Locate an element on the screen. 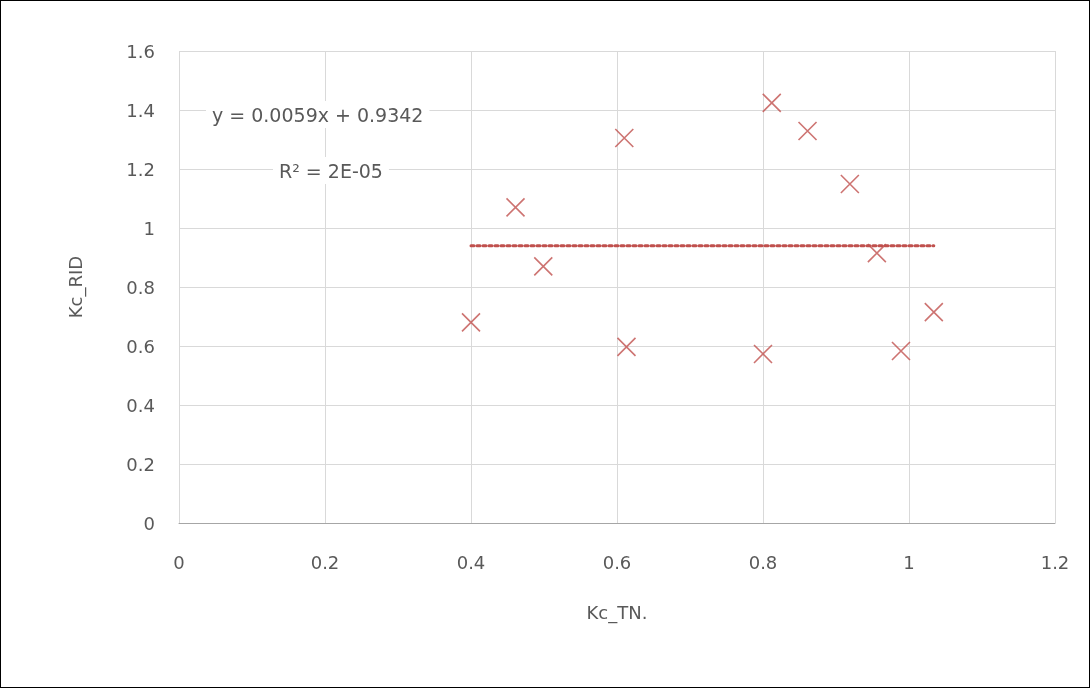  y-tick-label: 1 is located at coordinates (149, 228).